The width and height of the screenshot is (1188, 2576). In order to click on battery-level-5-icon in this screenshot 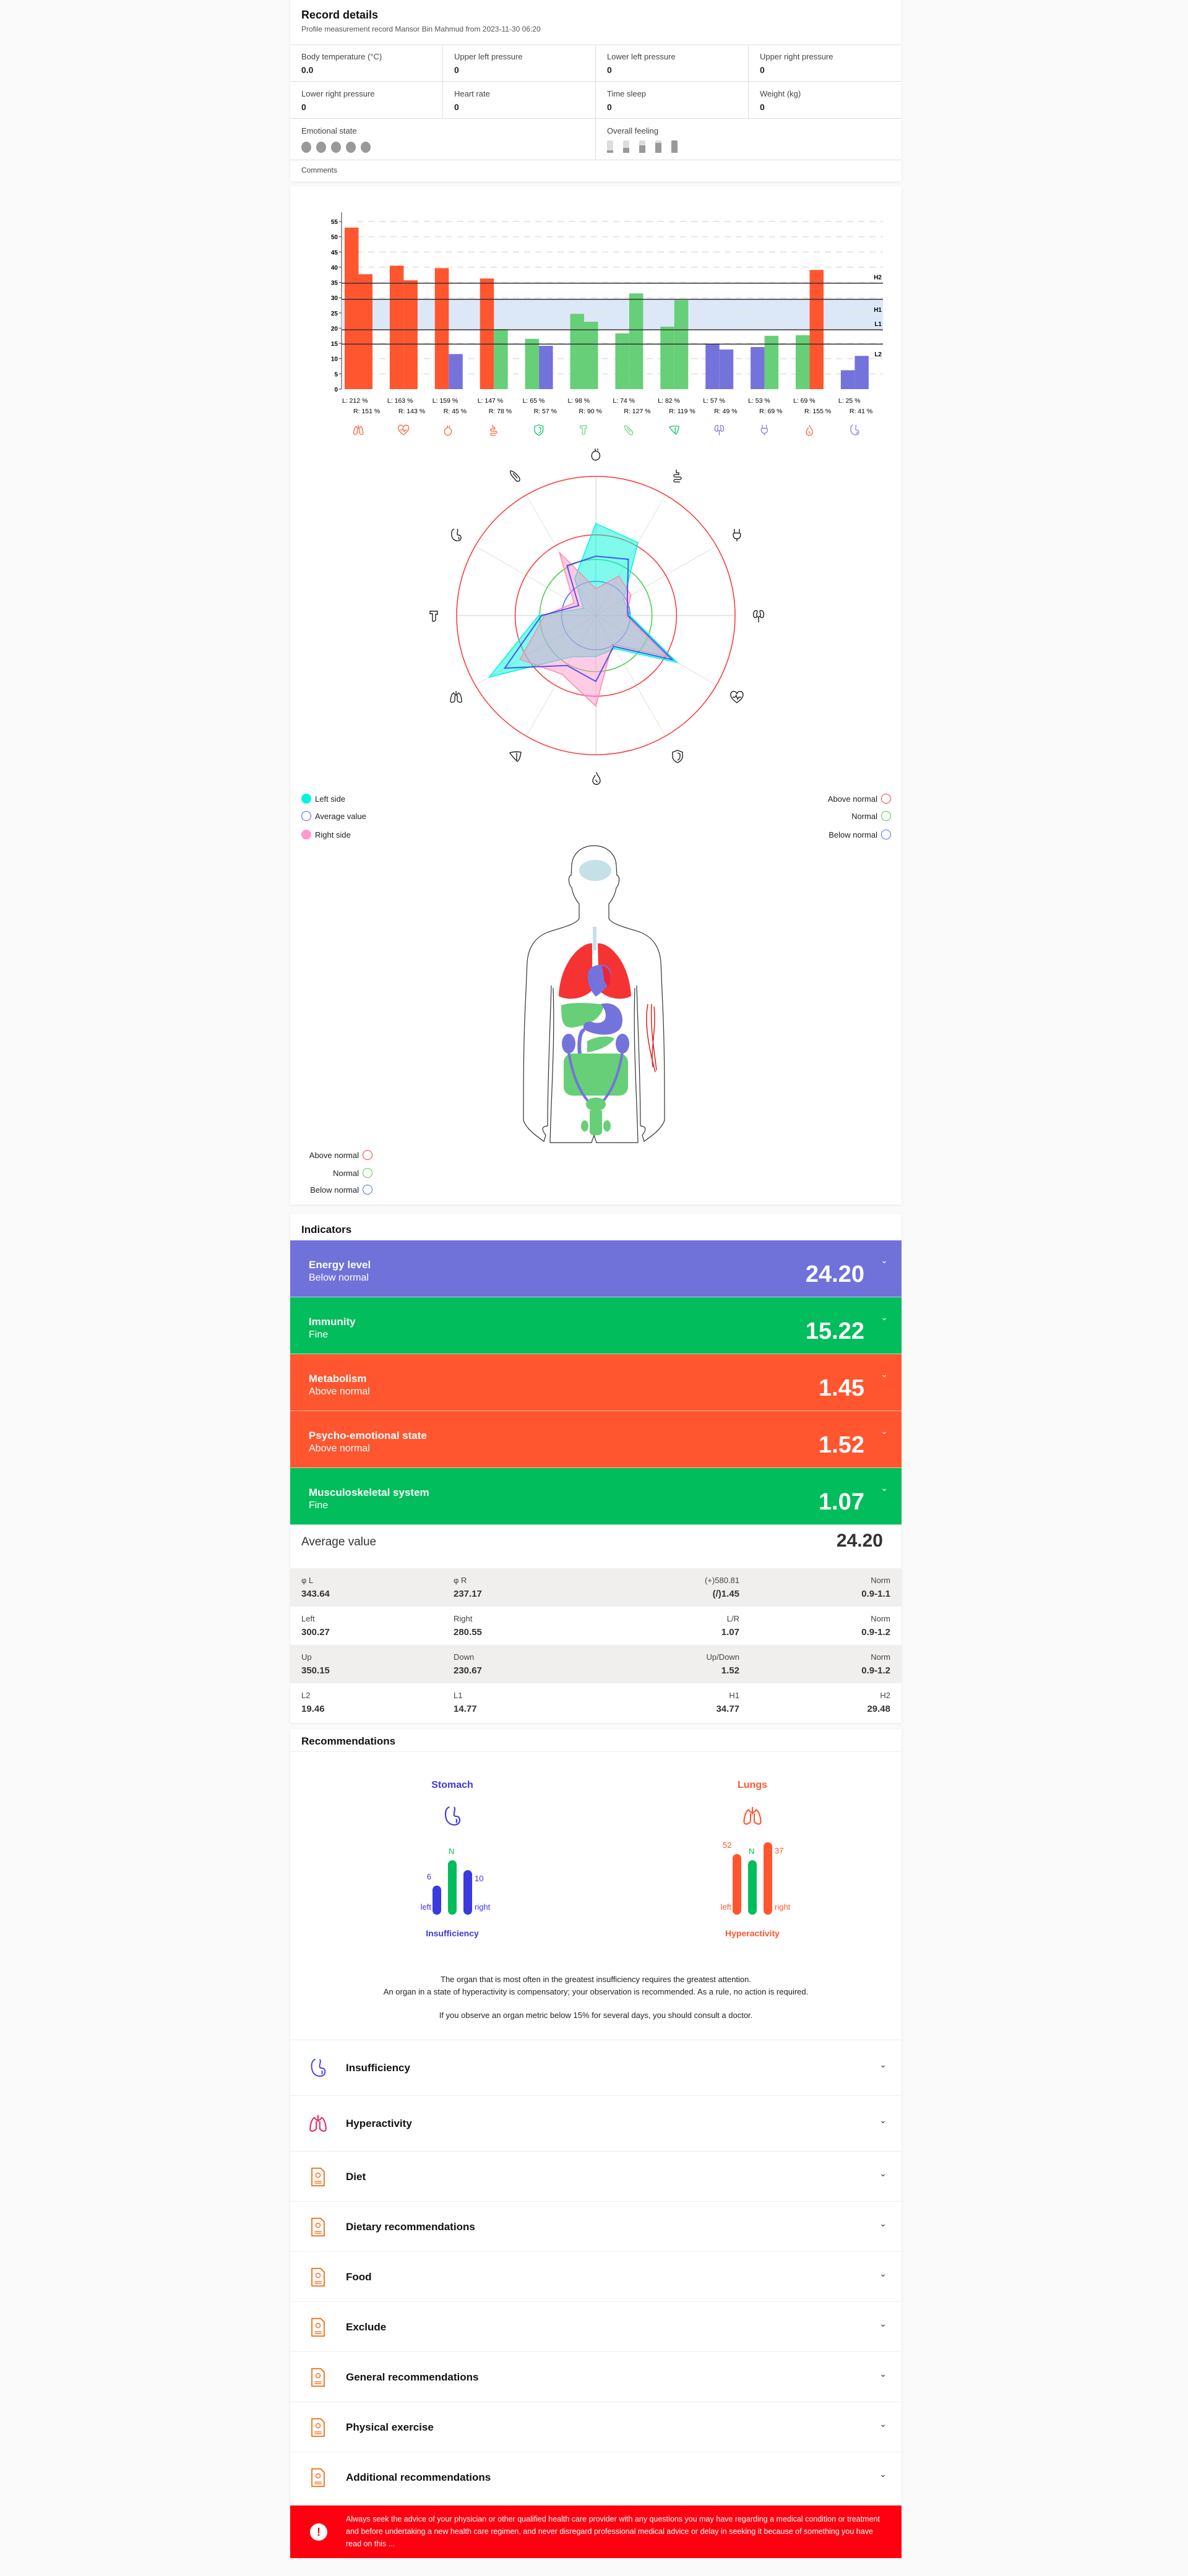, I will do `click(675, 146)`.